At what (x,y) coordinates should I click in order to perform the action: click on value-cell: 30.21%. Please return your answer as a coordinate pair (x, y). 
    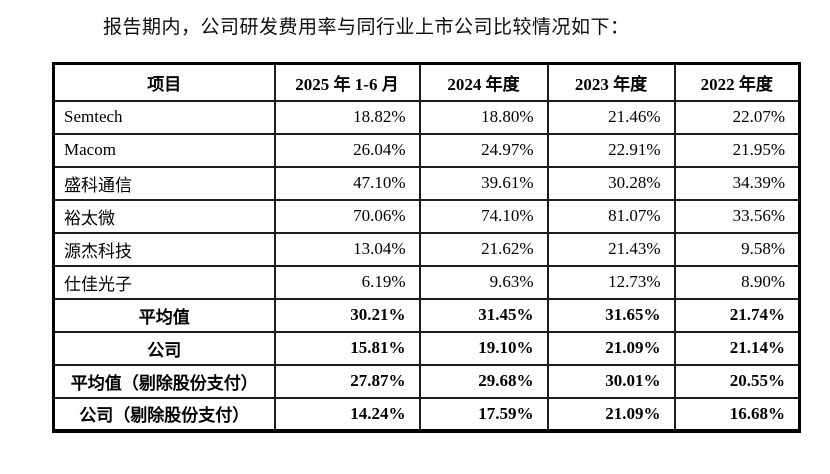
    Looking at the image, I should click on (347, 315).